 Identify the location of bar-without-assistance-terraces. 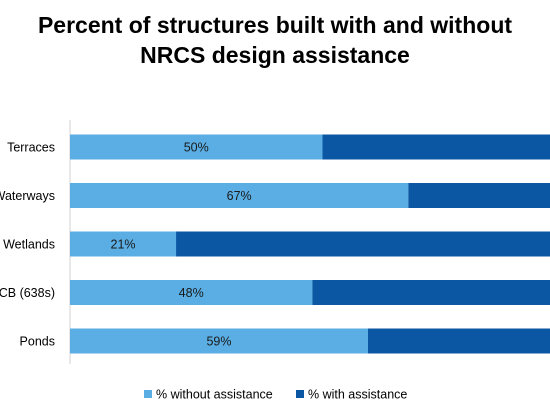
(196, 147).